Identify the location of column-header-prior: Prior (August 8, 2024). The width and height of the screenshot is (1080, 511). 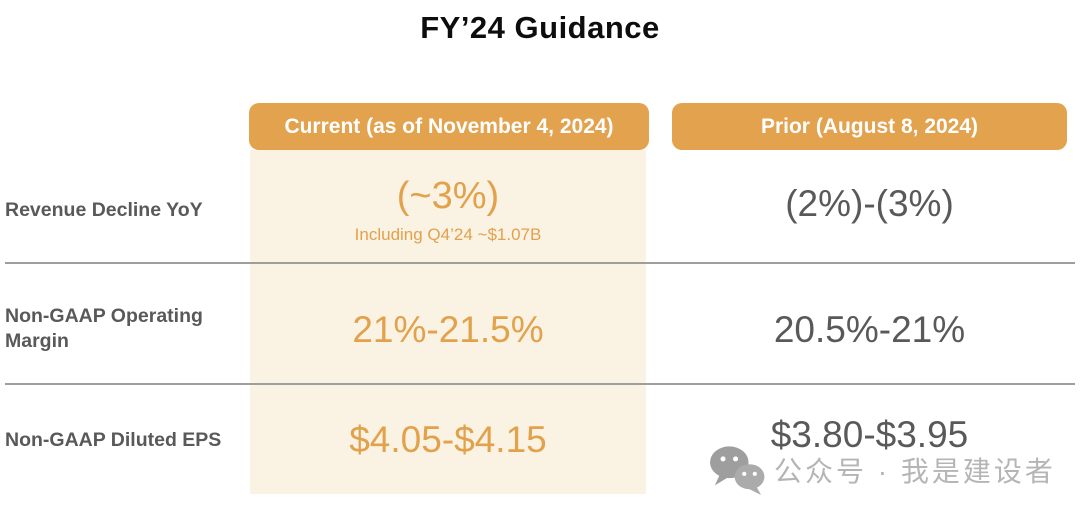
(869, 126).